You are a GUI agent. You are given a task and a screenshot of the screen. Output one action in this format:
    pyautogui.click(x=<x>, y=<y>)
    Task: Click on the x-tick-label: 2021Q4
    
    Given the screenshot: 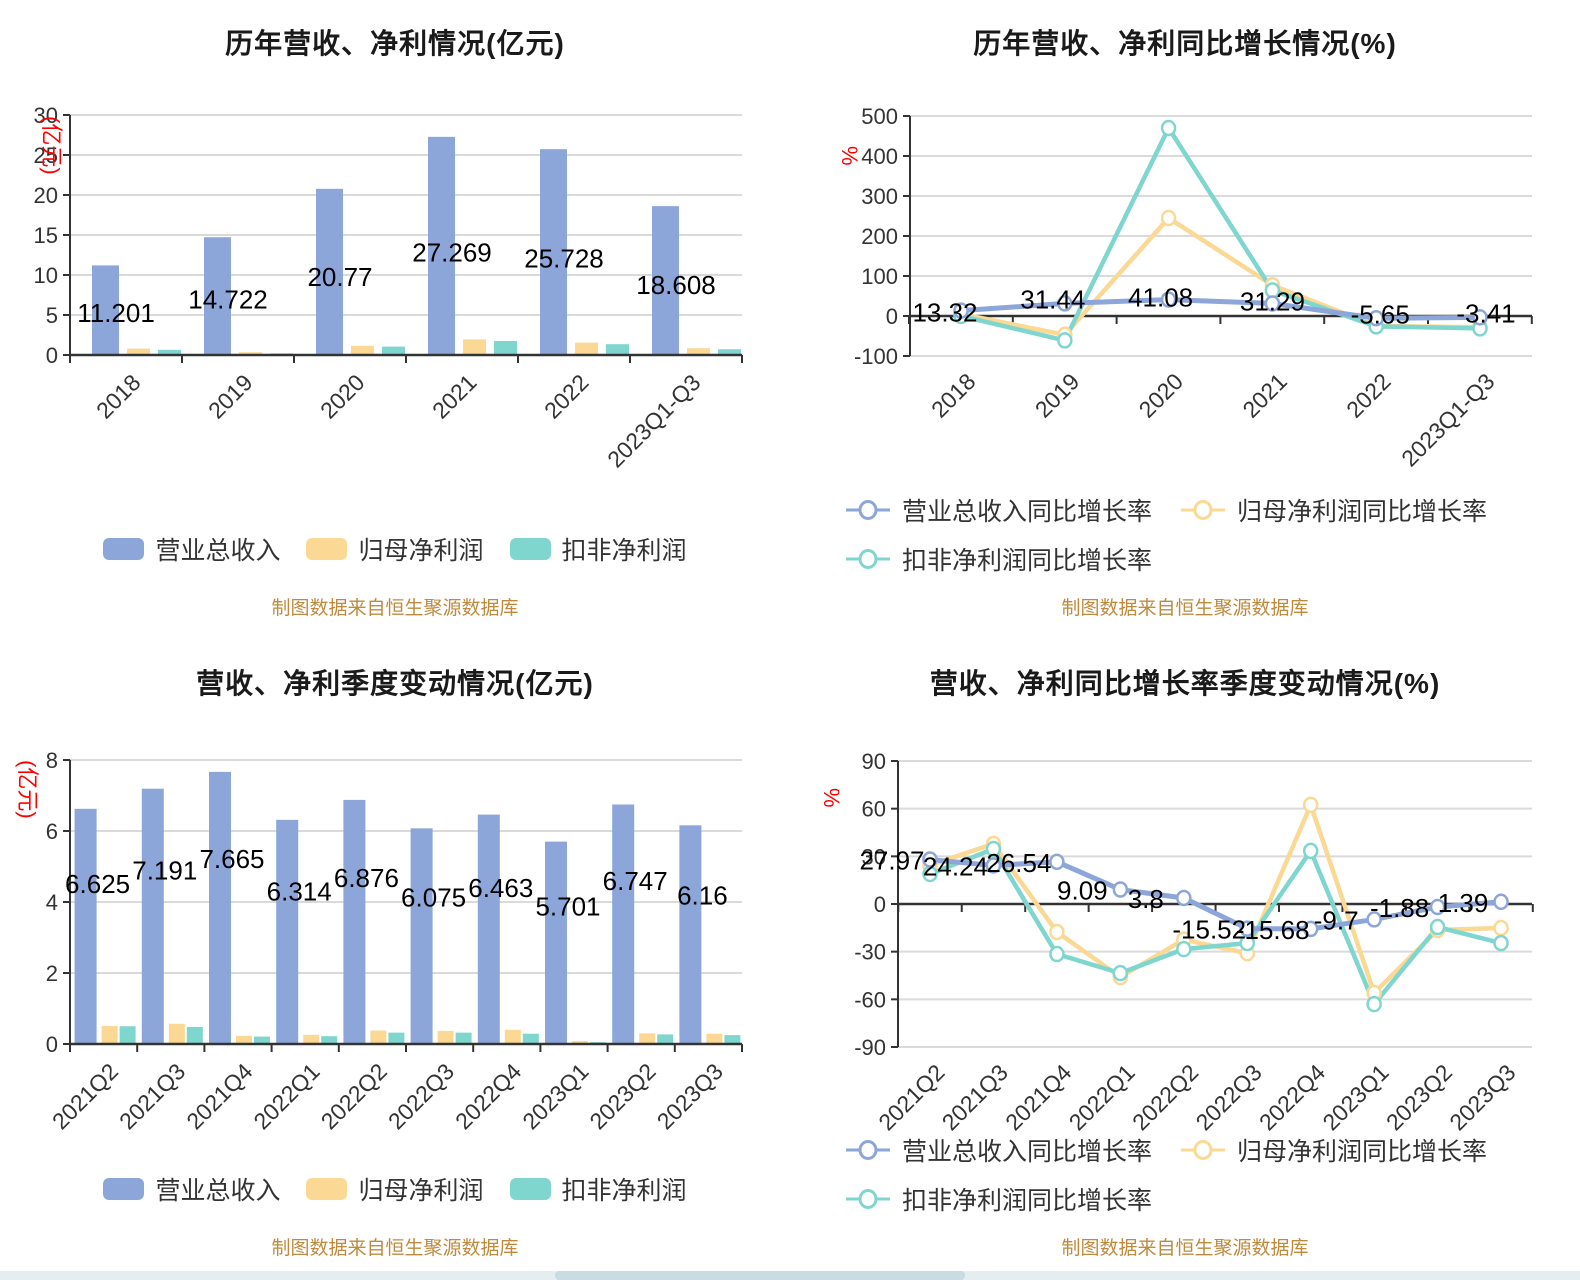 What is the action you would take?
    pyautogui.click(x=1038, y=1097)
    